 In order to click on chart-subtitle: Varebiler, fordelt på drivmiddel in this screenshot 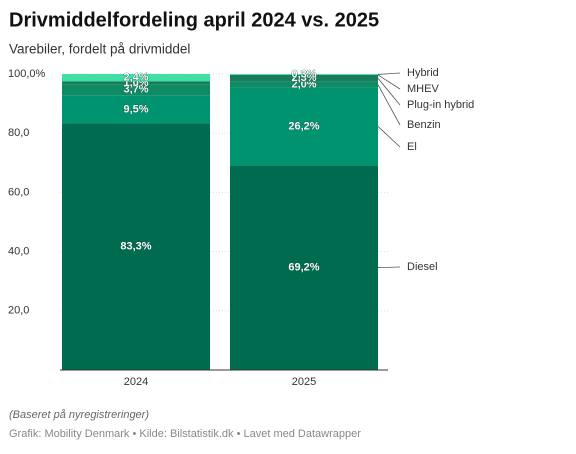, I will do `click(99, 49)`.